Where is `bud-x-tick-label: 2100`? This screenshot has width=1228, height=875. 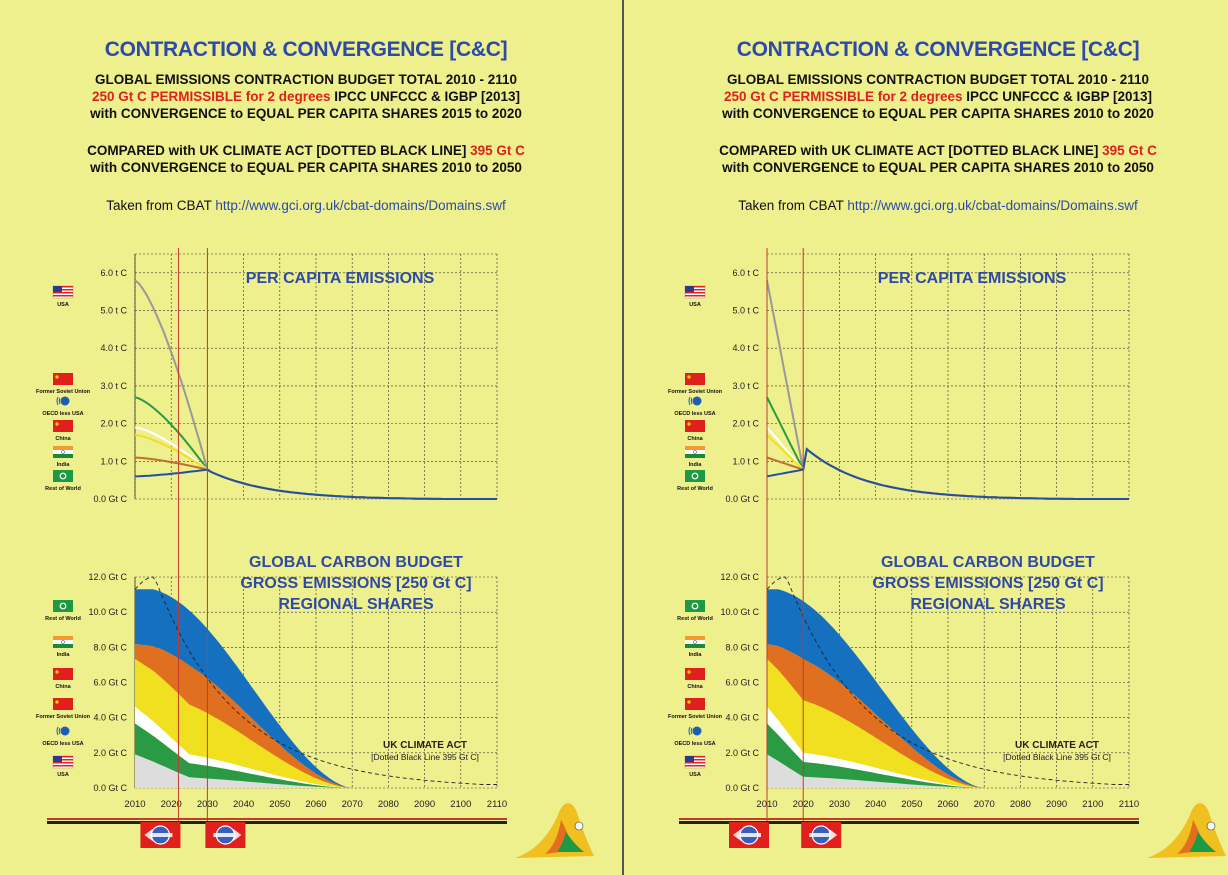
bud-x-tick-label: 2100 is located at coordinates (460, 804).